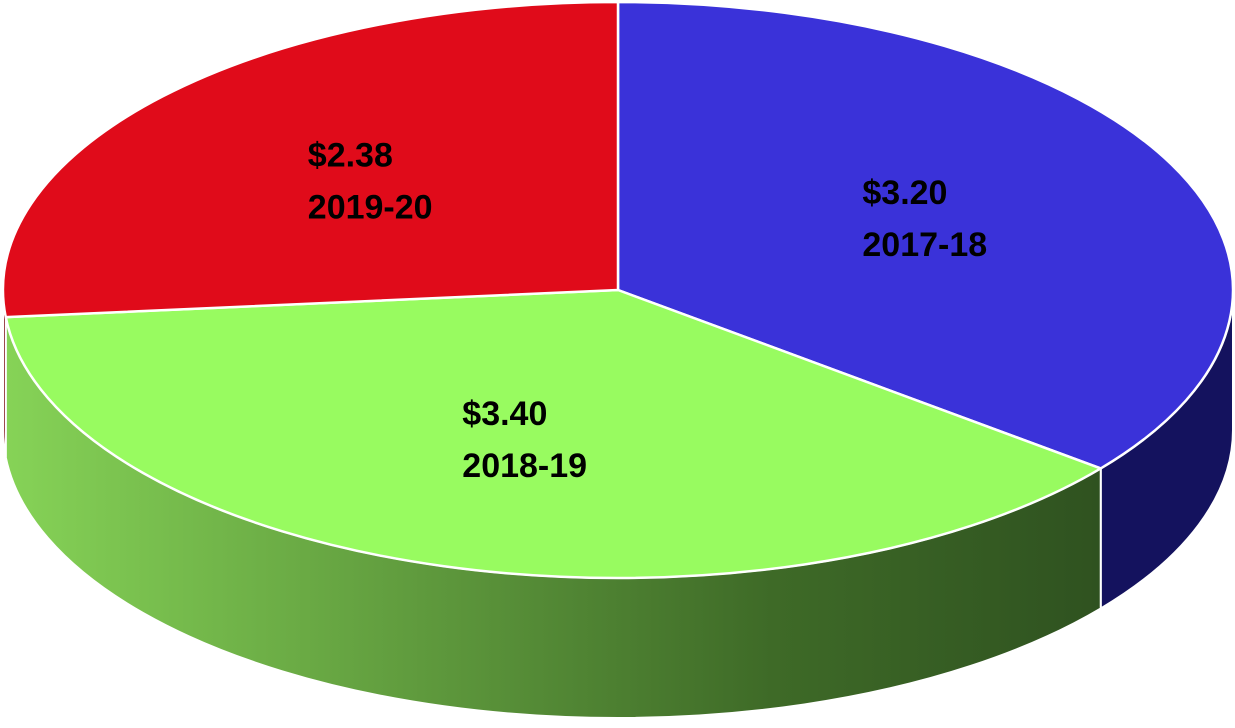 Image resolution: width=1235 pixels, height=728 pixels. I want to click on value-label: $2.38, so click(350, 155).